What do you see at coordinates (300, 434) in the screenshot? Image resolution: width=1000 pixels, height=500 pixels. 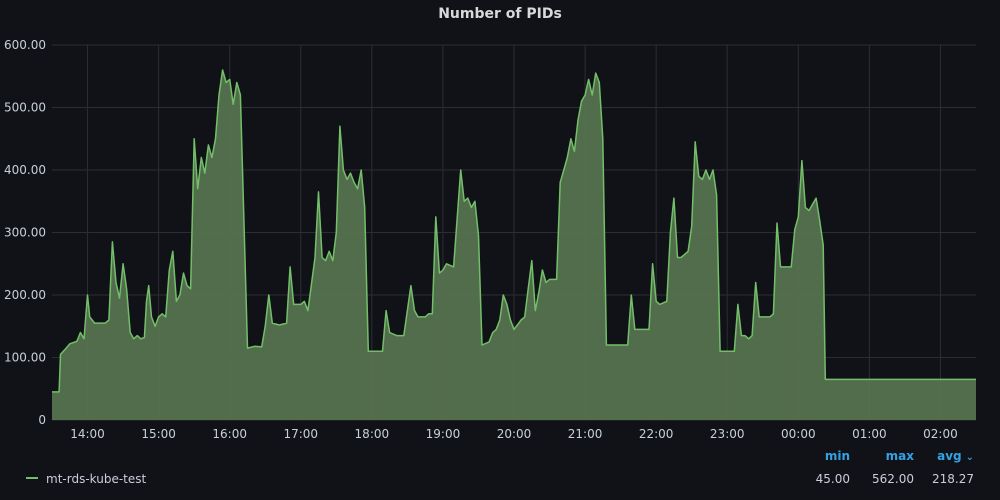 I see `x-tick-label: 17:00` at bounding box center [300, 434].